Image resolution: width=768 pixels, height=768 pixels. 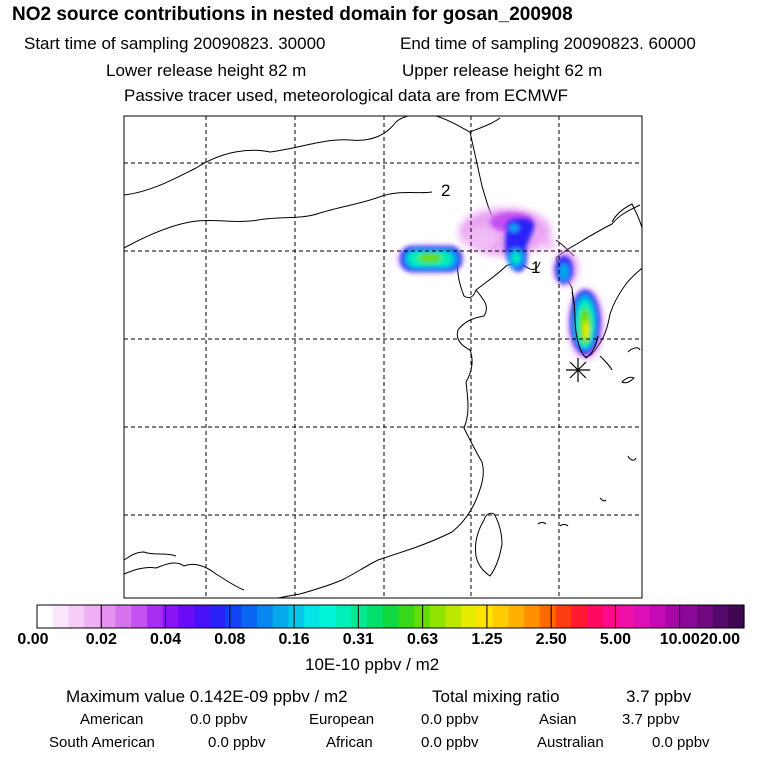 What do you see at coordinates (551, 639) in the screenshot?
I see `colorbar-tick-label: 2.50` at bounding box center [551, 639].